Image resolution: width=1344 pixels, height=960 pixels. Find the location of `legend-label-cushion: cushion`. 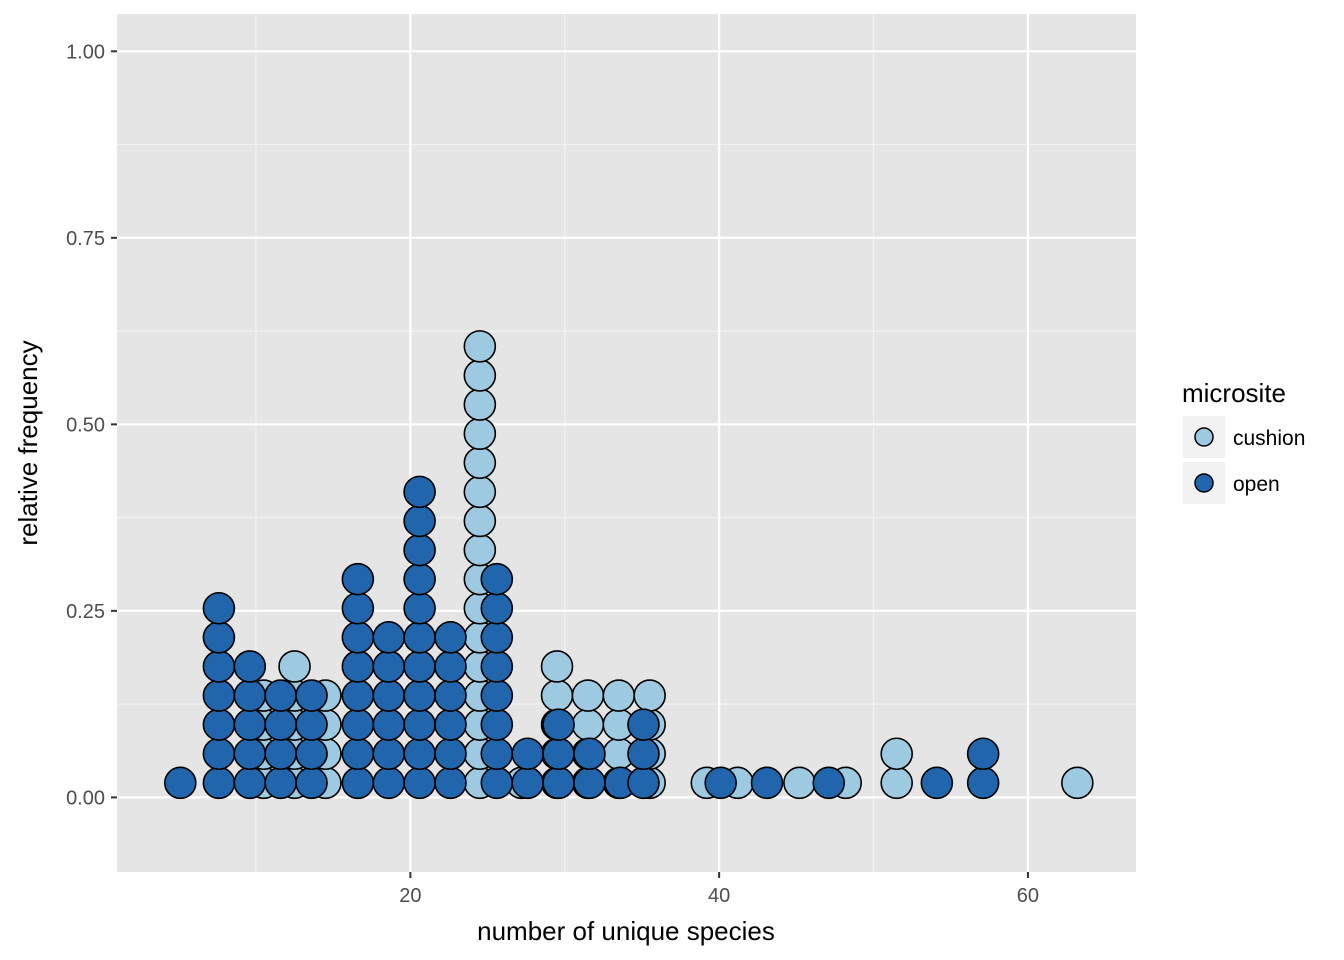

legend-label-cushion: cushion is located at coordinates (1269, 438).